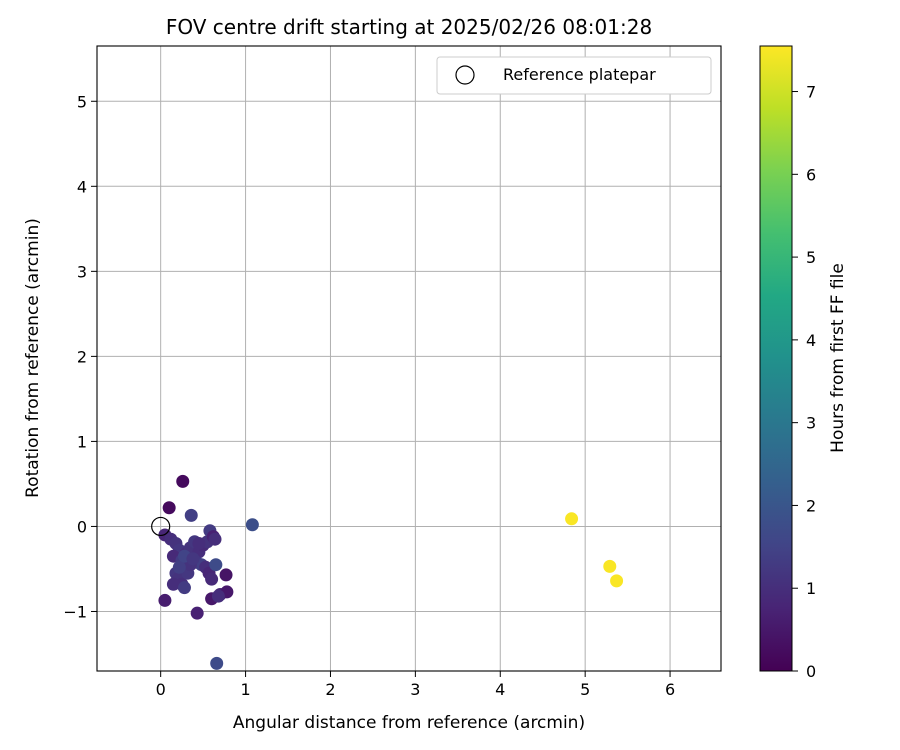 The image size is (900, 750). What do you see at coordinates (811, 340) in the screenshot?
I see `colorbar-tick-label: 4` at bounding box center [811, 340].